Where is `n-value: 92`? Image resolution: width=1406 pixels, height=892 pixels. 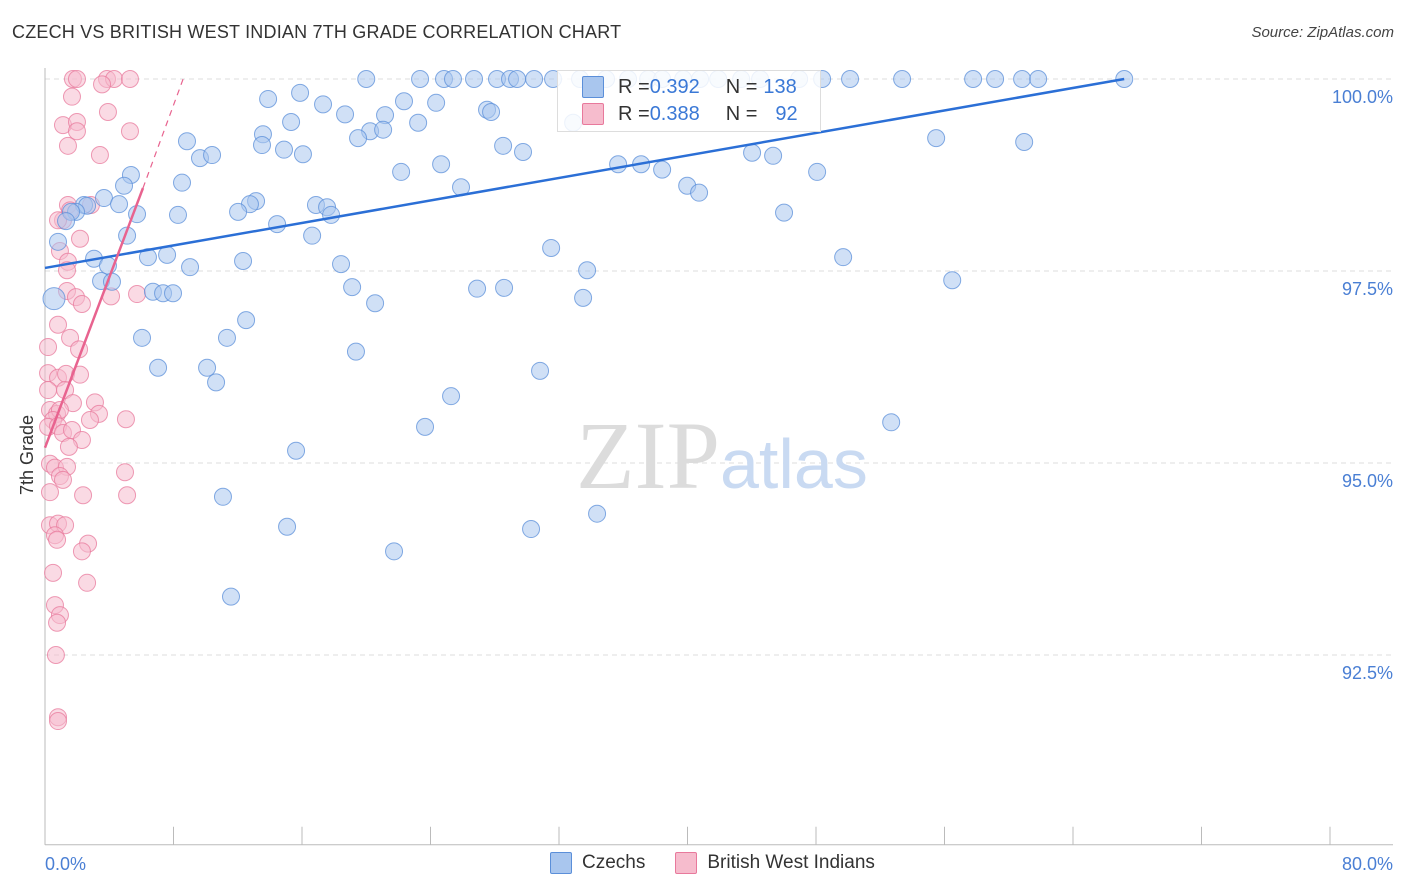 n-value: 92 is located at coordinates (786, 113).